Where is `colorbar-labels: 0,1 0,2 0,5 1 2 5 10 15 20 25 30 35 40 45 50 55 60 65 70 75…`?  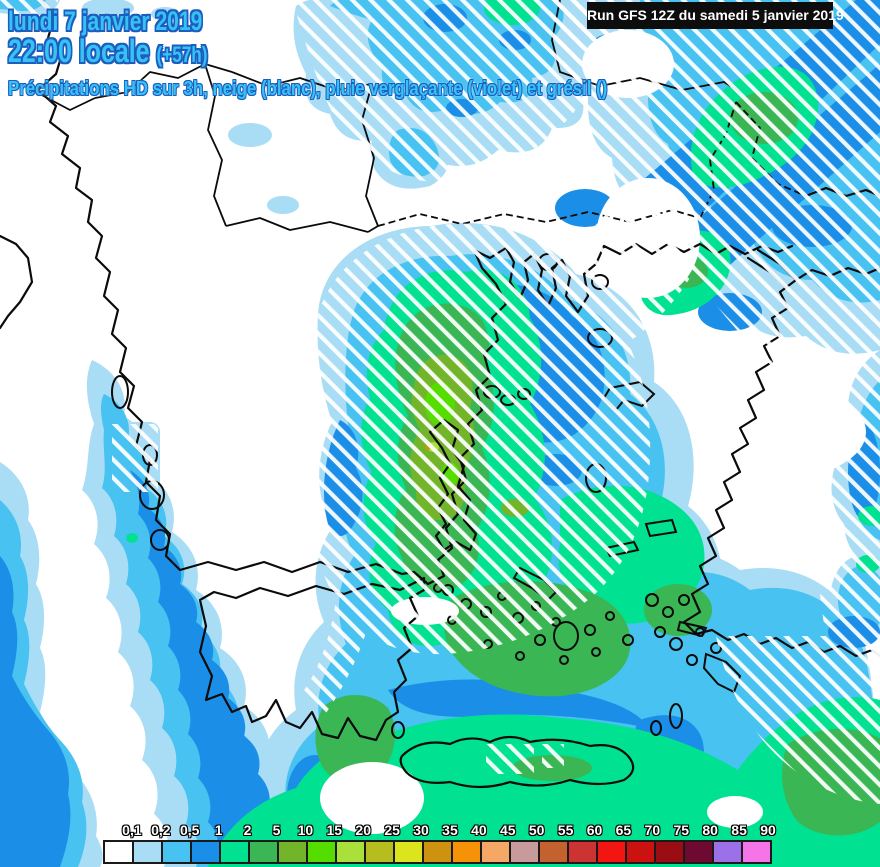
colorbar-labels: 0,1 0,2 0,5 1 2 5 10 15 20 25 30 35 40 45 50 55 60 65 70 75… is located at coordinates (443, 828).